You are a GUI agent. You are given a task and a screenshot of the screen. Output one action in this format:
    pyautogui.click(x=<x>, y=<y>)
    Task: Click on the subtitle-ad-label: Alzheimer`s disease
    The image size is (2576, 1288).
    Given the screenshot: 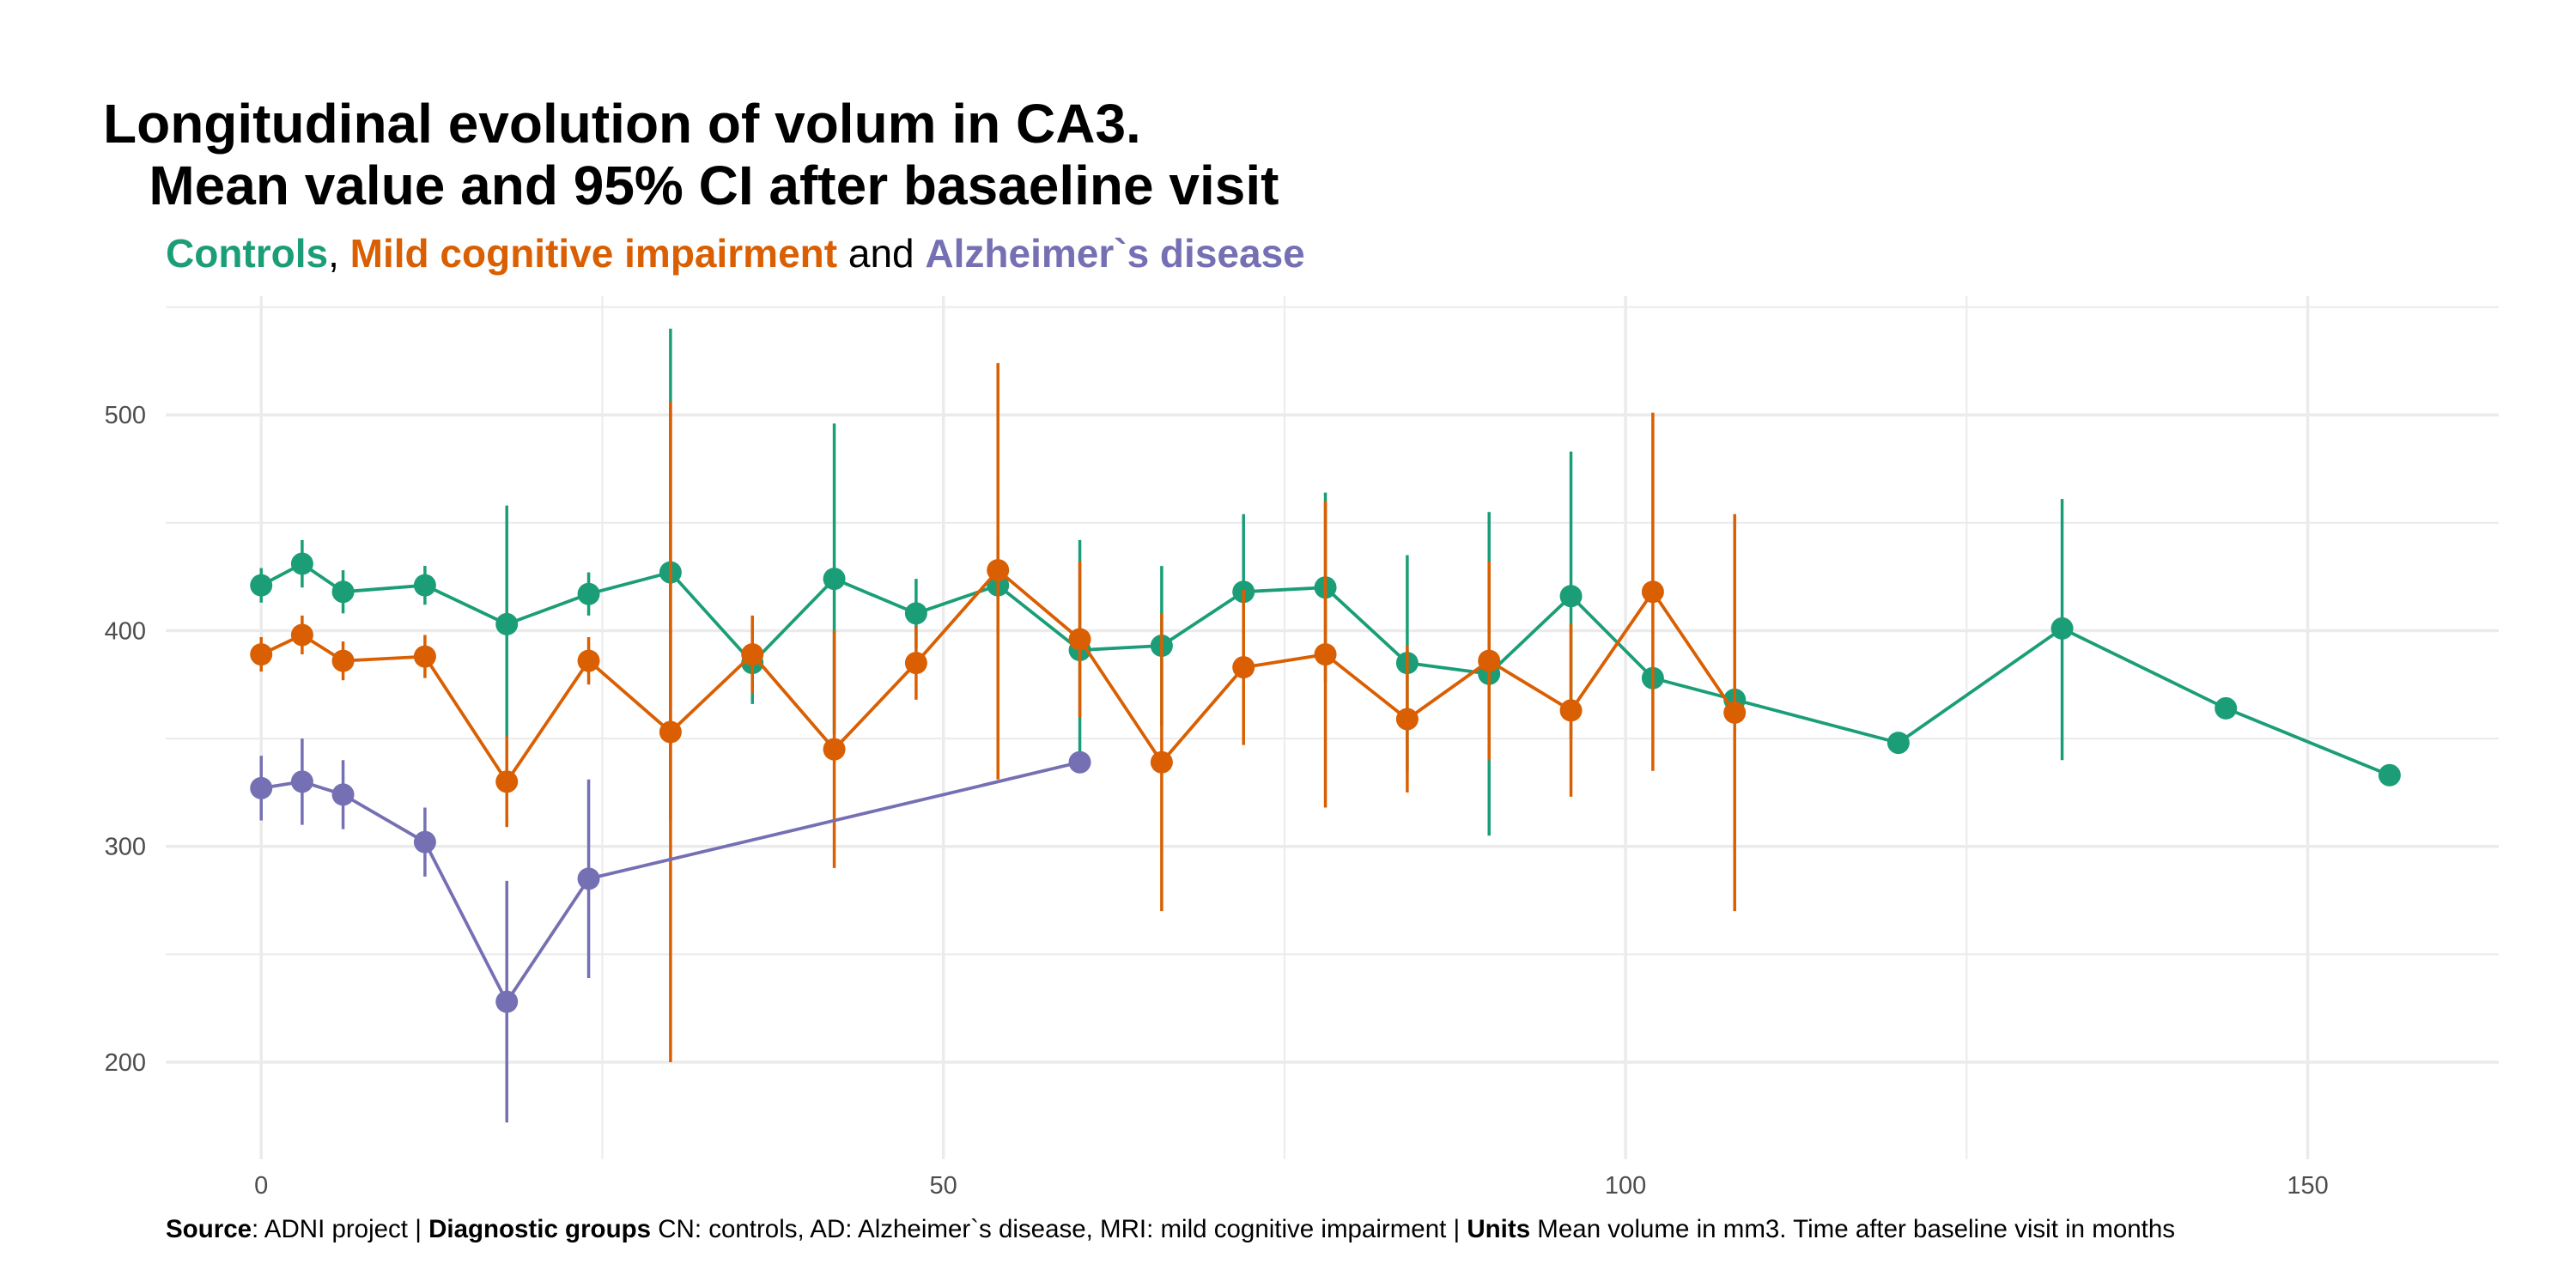 What is the action you would take?
    pyautogui.click(x=1115, y=253)
    